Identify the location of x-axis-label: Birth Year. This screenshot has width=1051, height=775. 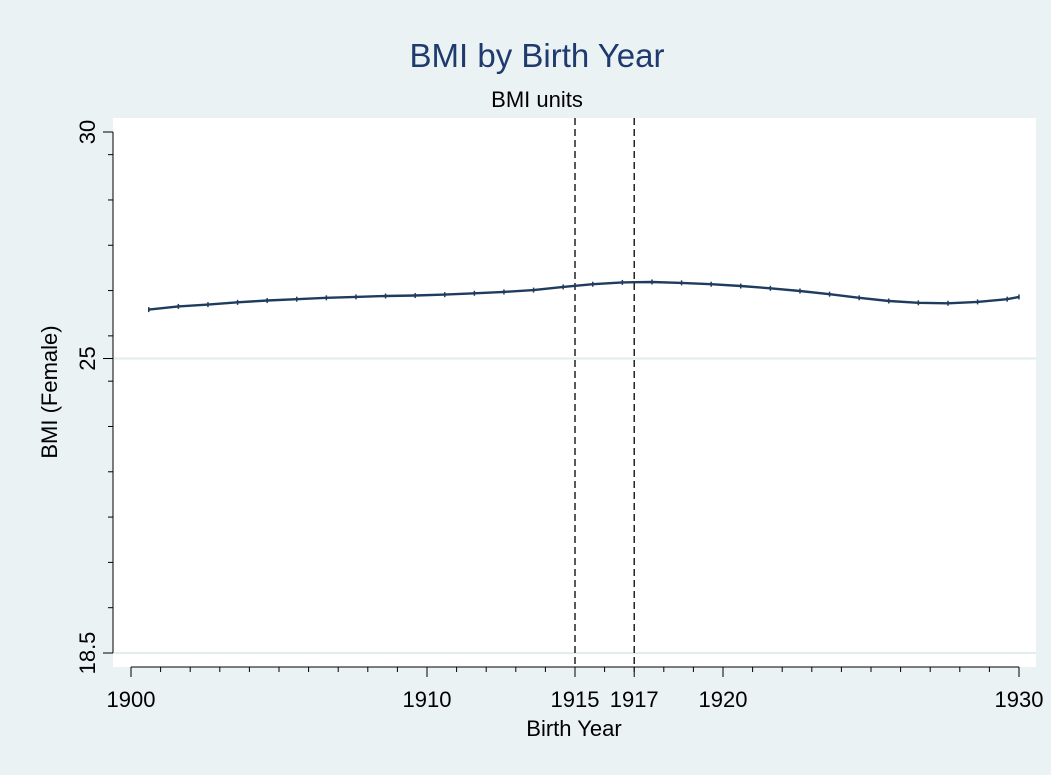
(573, 728).